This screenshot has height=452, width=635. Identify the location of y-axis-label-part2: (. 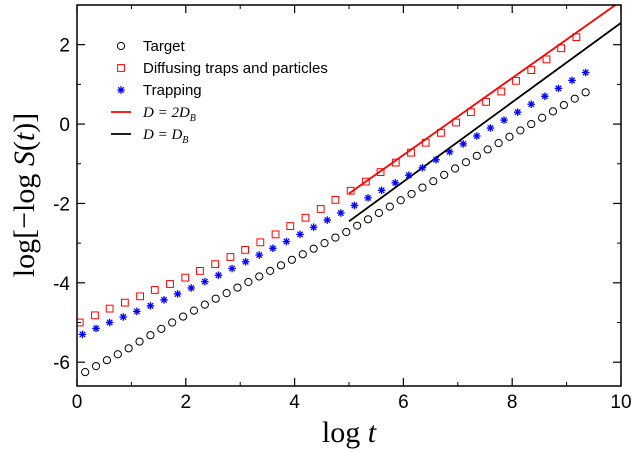
(24, 146).